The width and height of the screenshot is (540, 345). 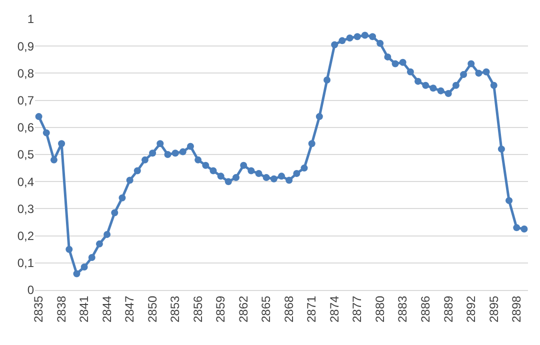 What do you see at coordinates (25, 181) in the screenshot?
I see `y-tick-label: 0,4` at bounding box center [25, 181].